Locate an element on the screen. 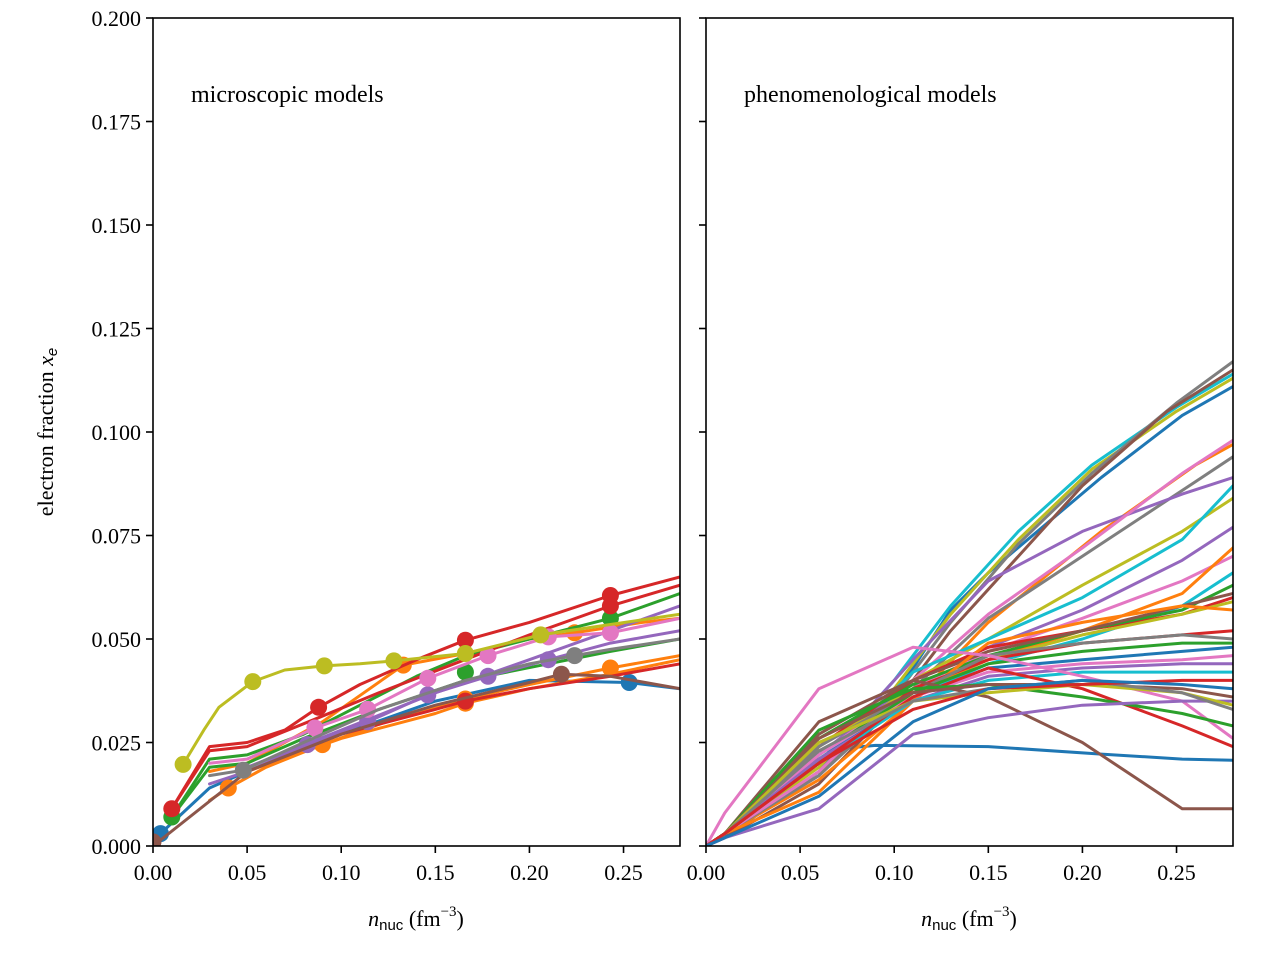  left-xtick-label-5: 0.25 is located at coordinates (623, 872).